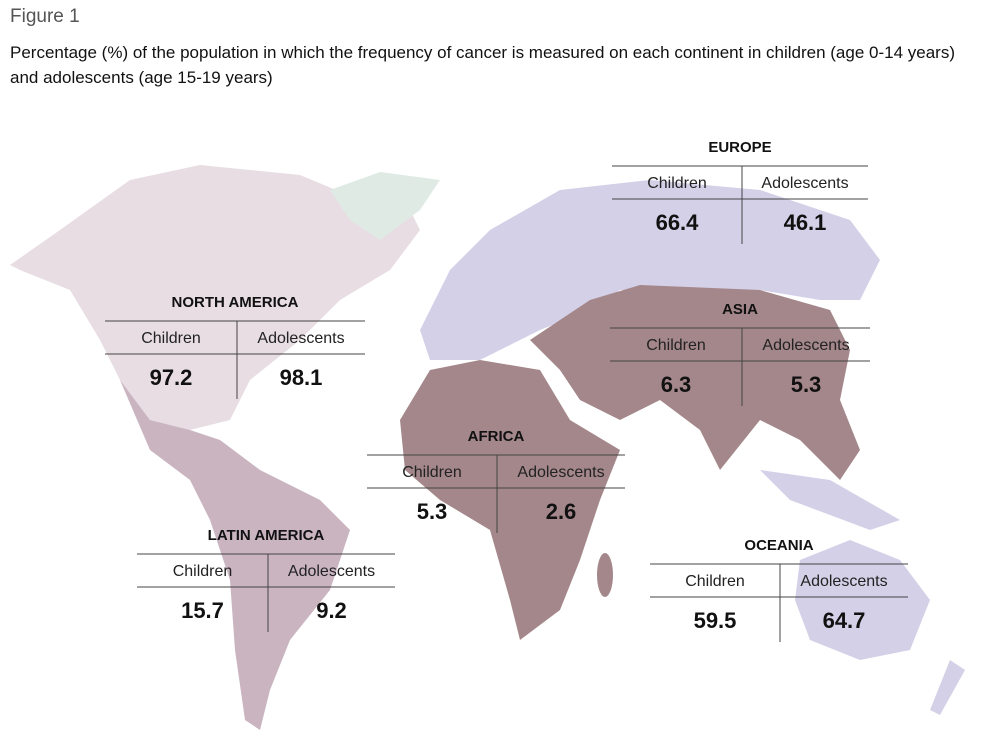  I want to click on region-name: LATIN AMERICA, so click(266, 535).